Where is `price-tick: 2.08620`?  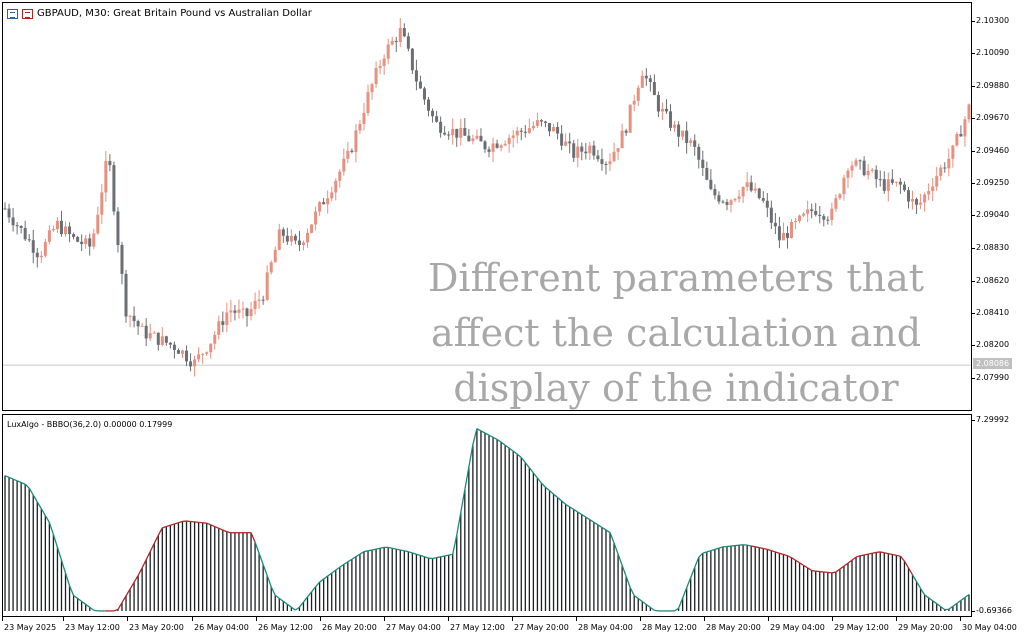
price-tick: 2.08620 is located at coordinates (990, 280).